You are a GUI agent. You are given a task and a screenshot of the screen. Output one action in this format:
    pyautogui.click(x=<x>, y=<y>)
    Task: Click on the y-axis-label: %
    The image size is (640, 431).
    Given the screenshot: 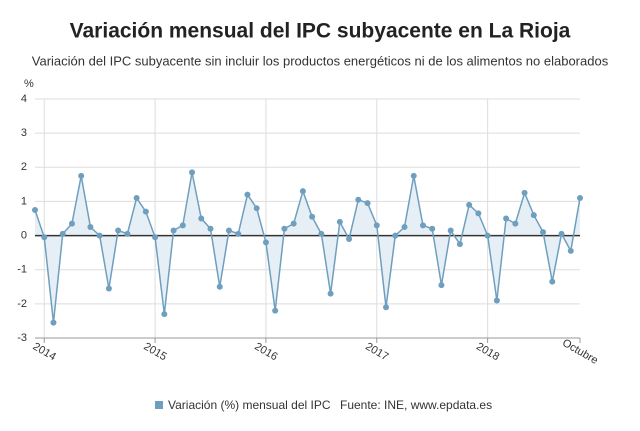 What is the action you would take?
    pyautogui.click(x=29, y=84)
    